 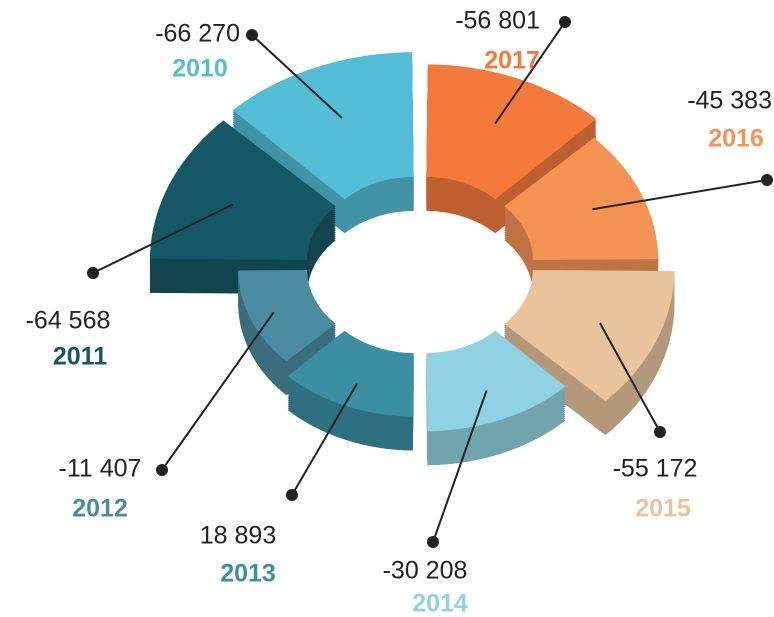 I want to click on value-label: -45 383, so click(x=729, y=101).